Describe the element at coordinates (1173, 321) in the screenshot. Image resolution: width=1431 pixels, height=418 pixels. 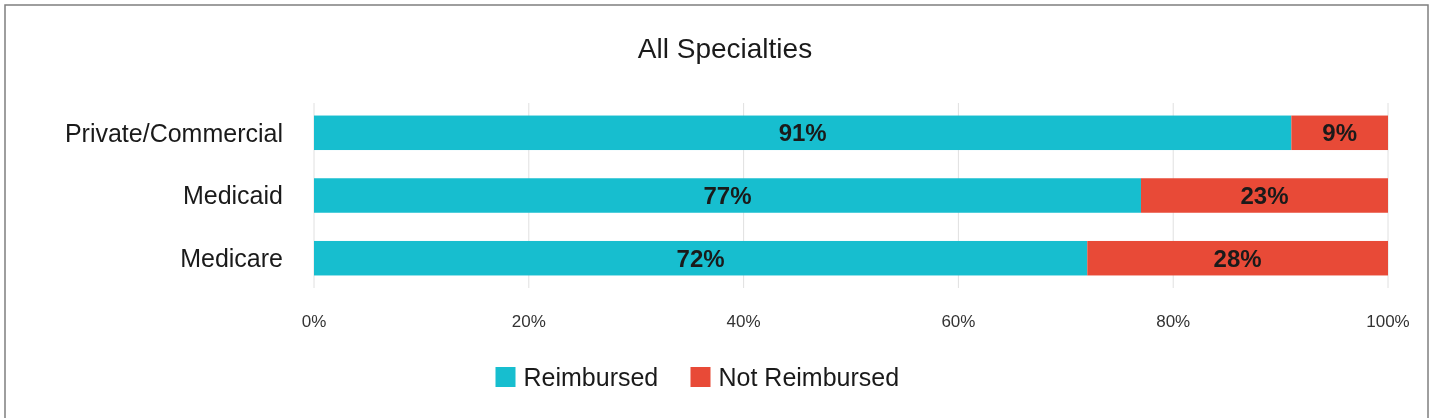
I see `x-tick-label: 80%` at that location.